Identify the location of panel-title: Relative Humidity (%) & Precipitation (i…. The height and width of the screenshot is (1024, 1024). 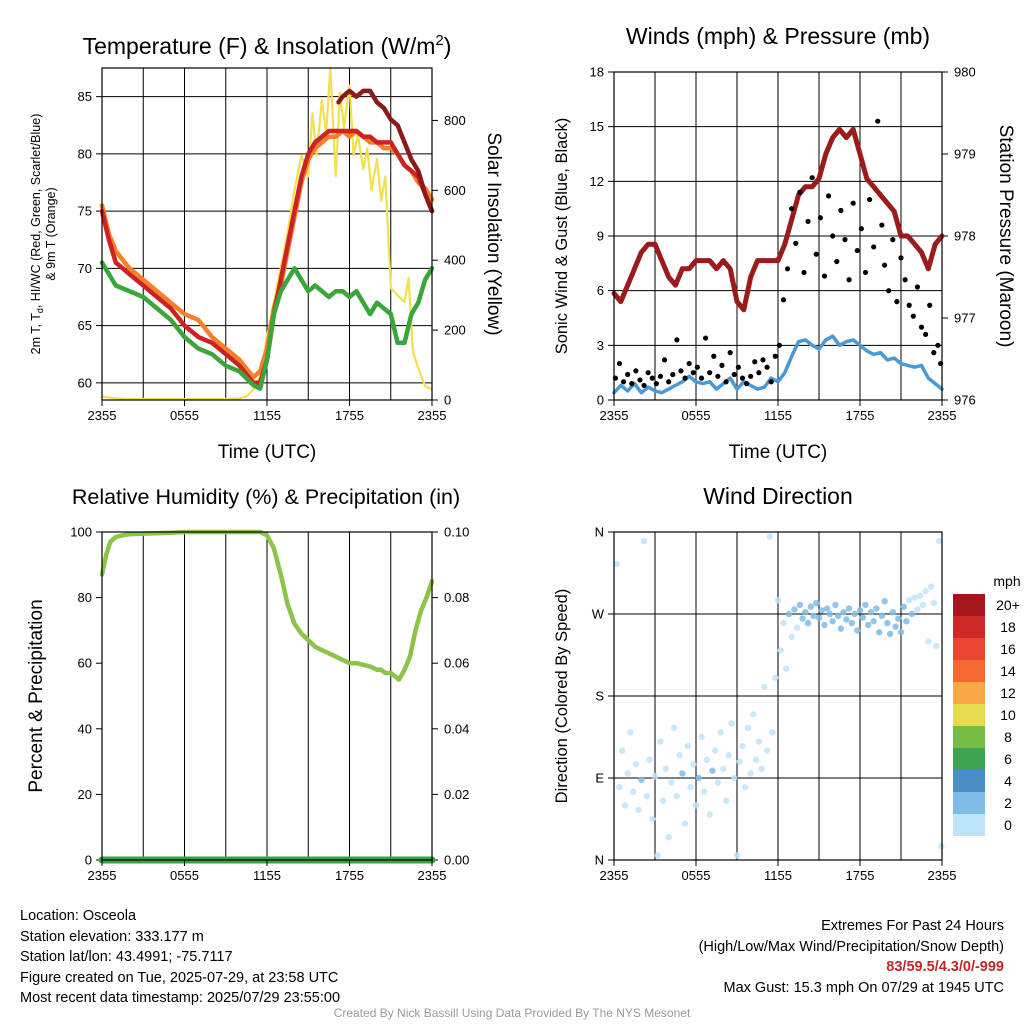
(266, 497).